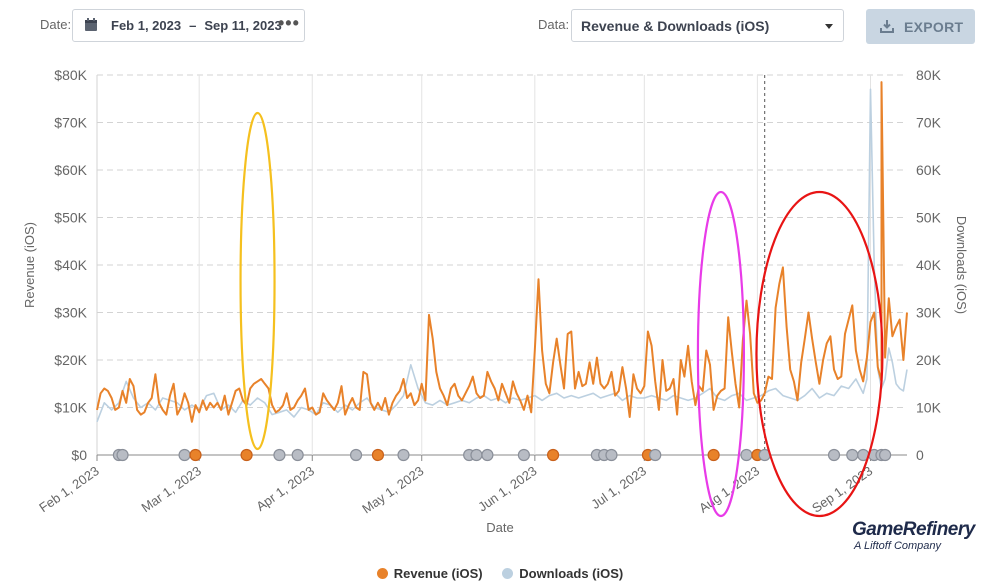 This screenshot has width=1000, height=588. Describe the element at coordinates (887, 26) in the screenshot. I see `download-icon` at that location.